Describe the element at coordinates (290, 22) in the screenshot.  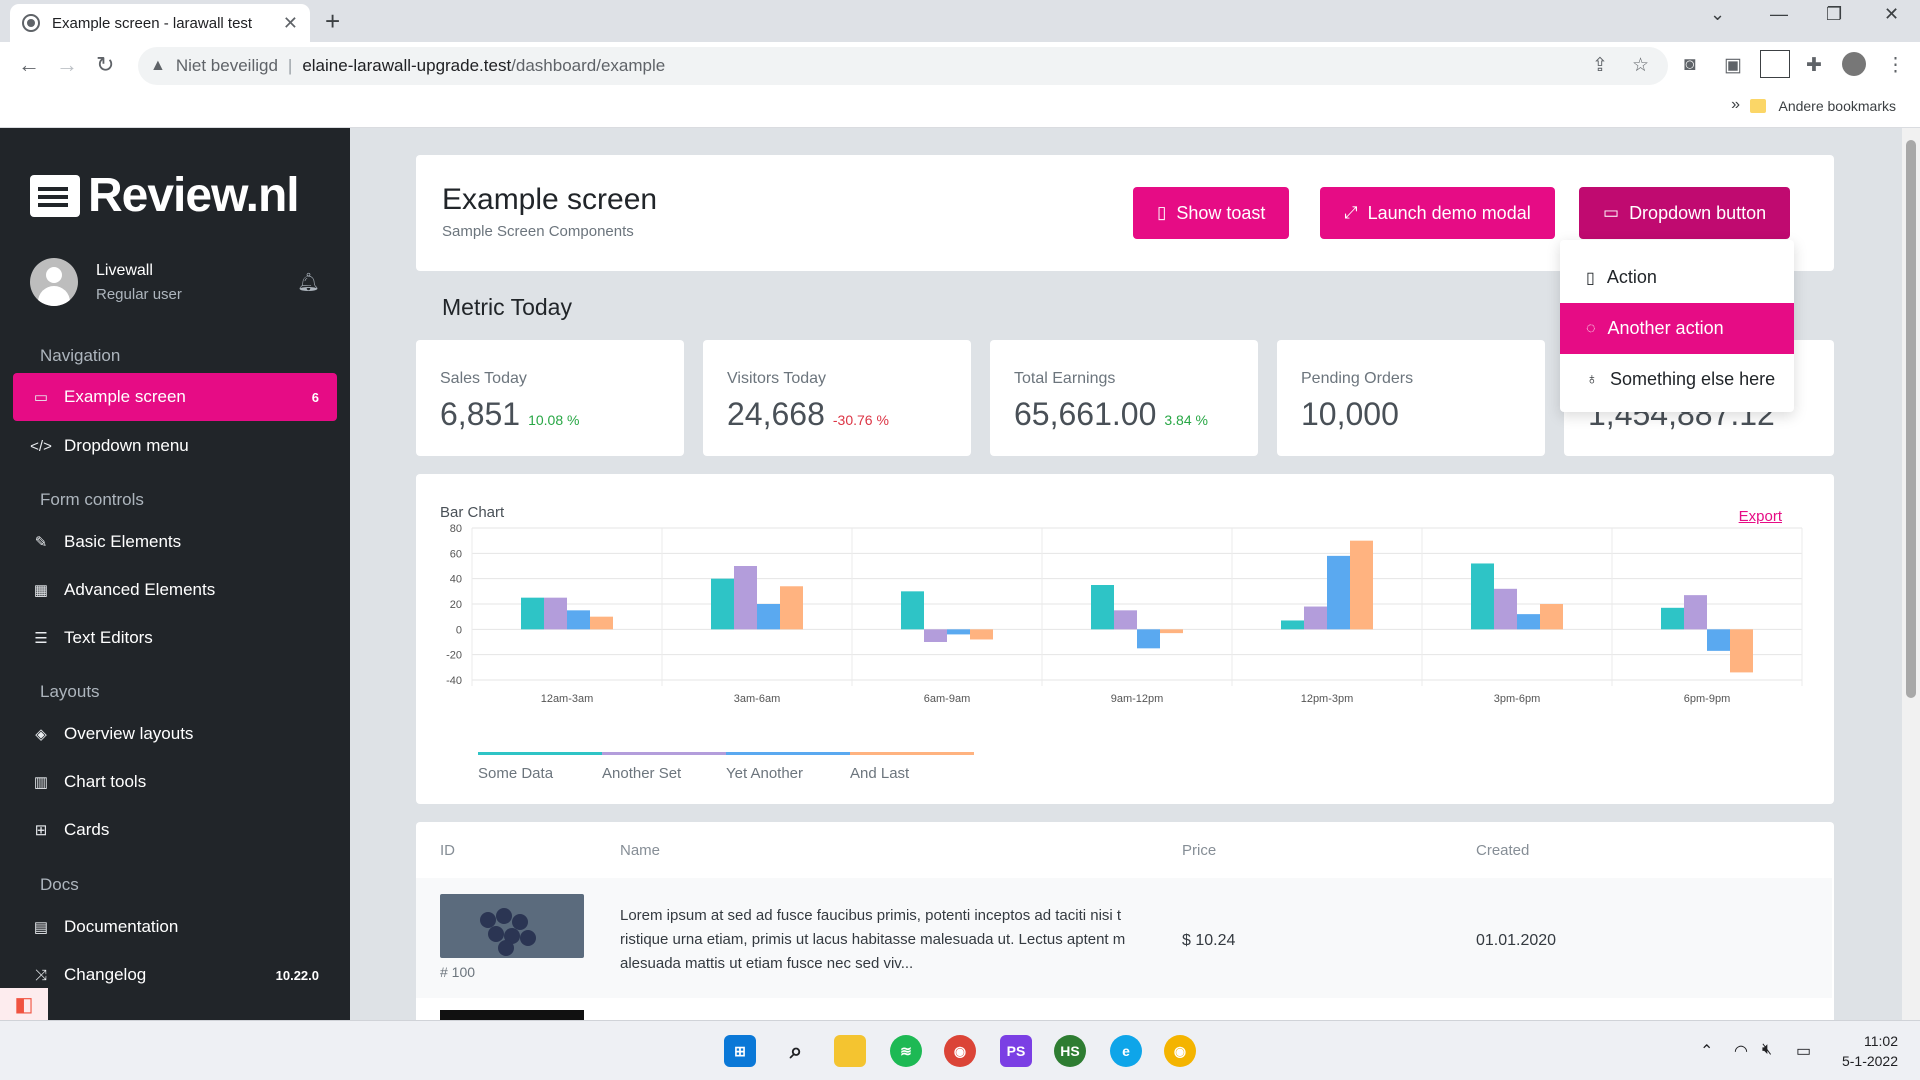
I see `close-icon: ✕` at that location.